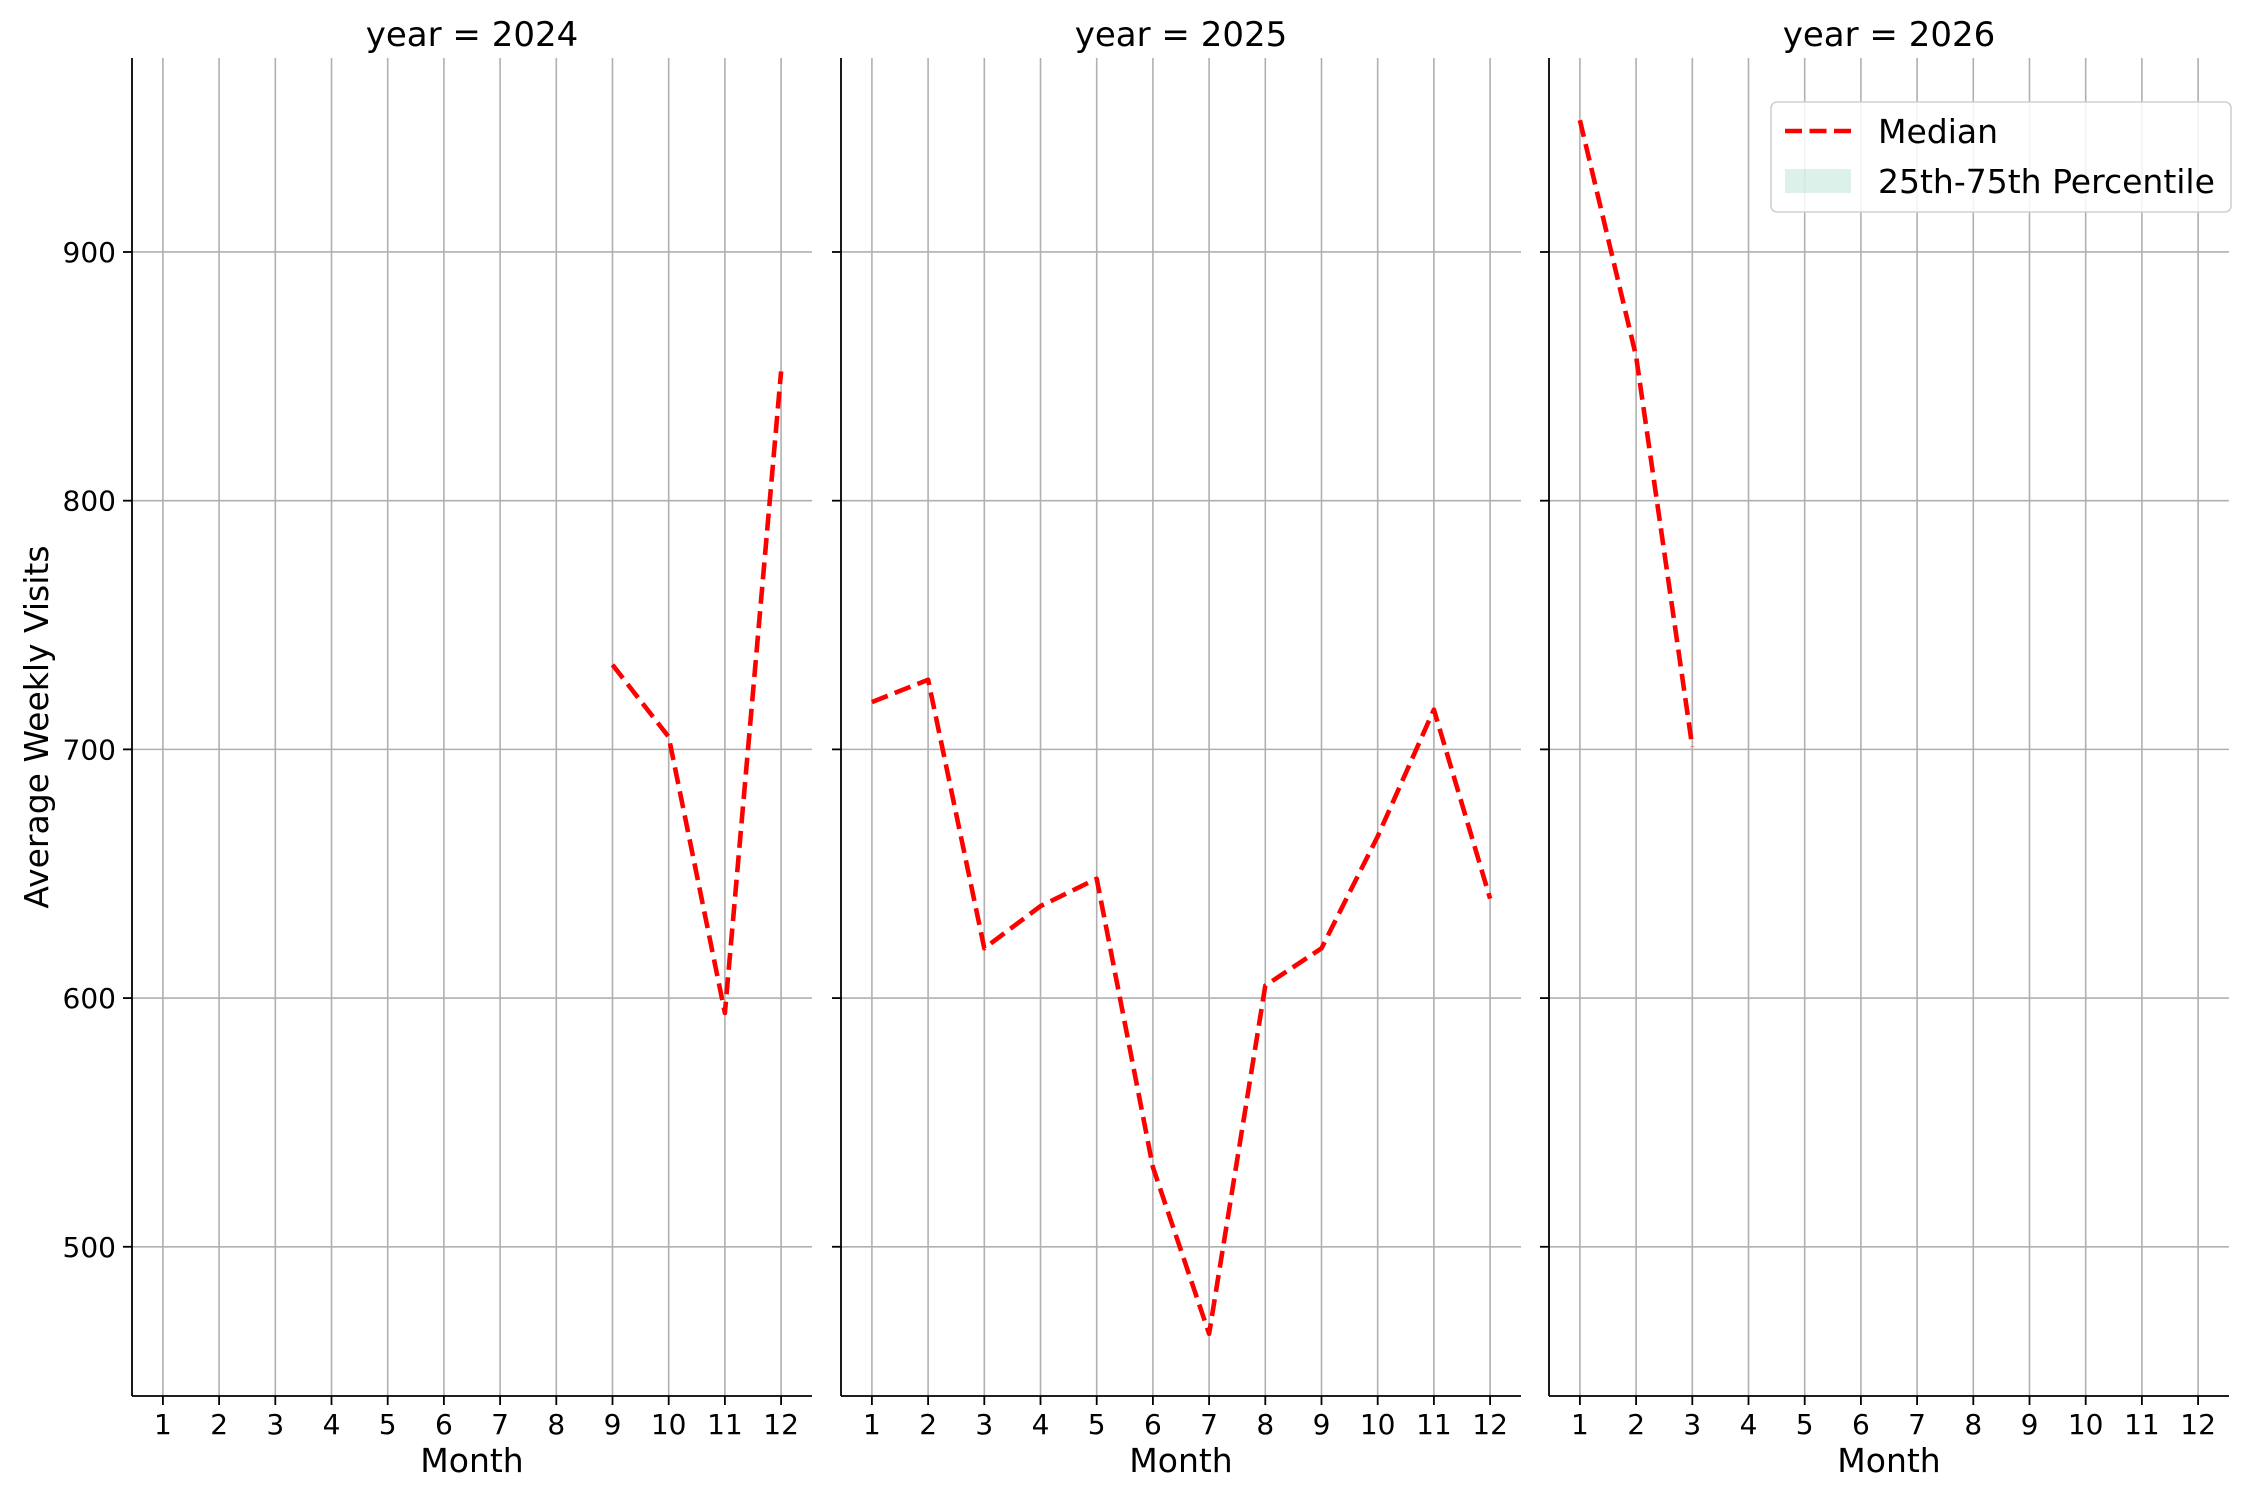 This screenshot has width=2250, height=1504. What do you see at coordinates (89, 749) in the screenshot?
I see `y-tick-label: 700` at bounding box center [89, 749].